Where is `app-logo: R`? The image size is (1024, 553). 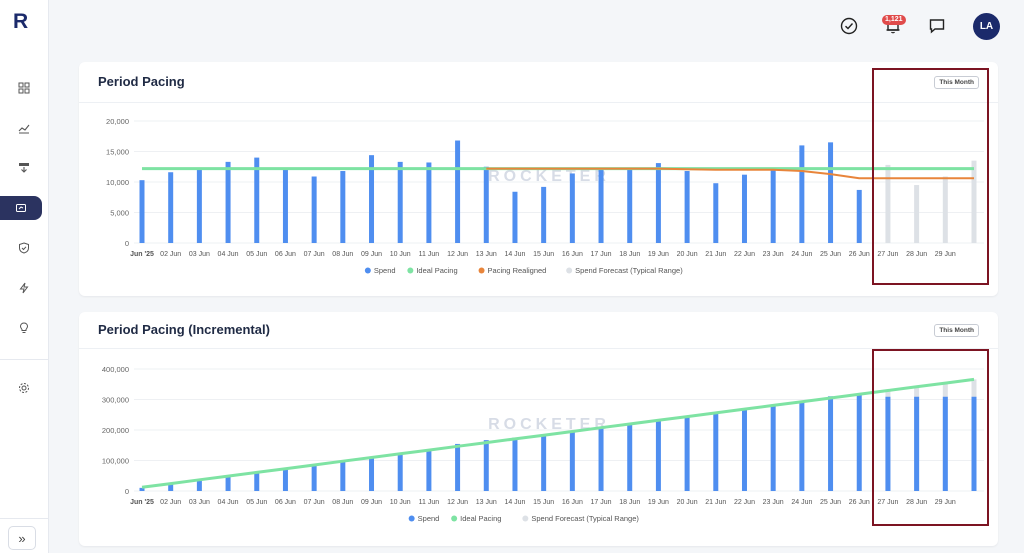
app-logo: R is located at coordinates (21, 21).